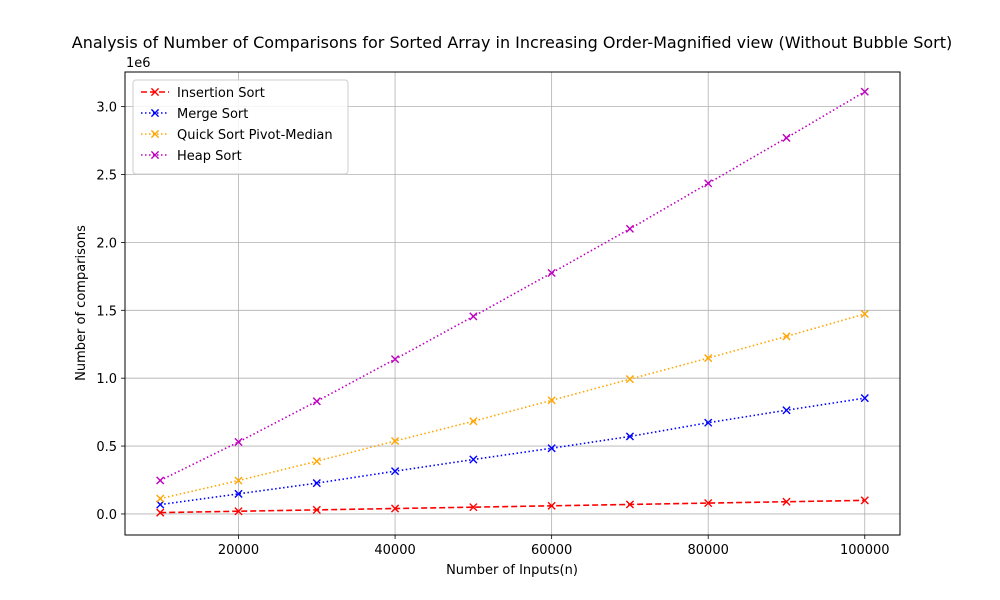  I want to click on x-tick-label: 60000, so click(551, 550).